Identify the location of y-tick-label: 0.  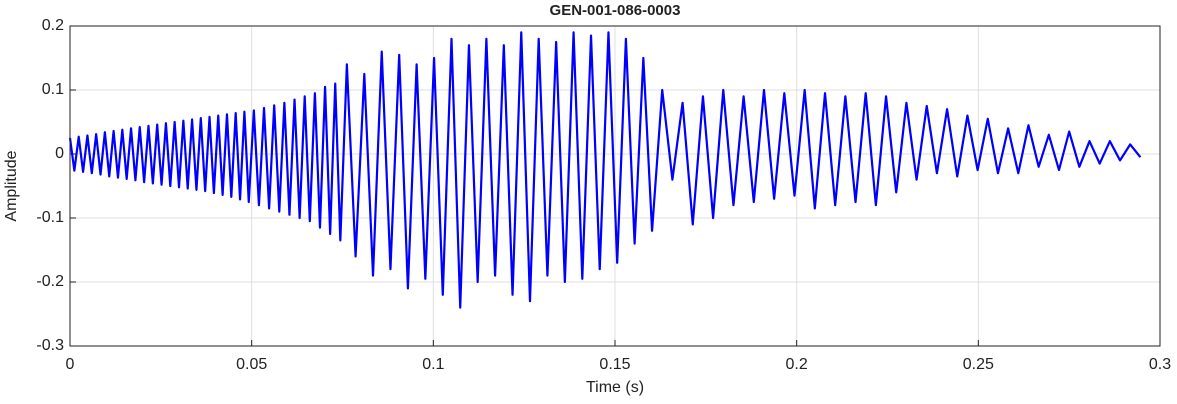
(59, 153).